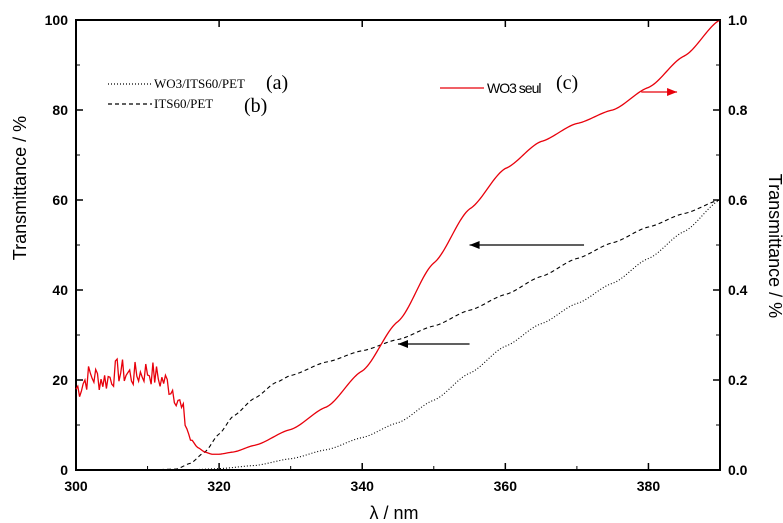  What do you see at coordinates (506, 486) in the screenshot?
I see `x-tick-label: 360` at bounding box center [506, 486].